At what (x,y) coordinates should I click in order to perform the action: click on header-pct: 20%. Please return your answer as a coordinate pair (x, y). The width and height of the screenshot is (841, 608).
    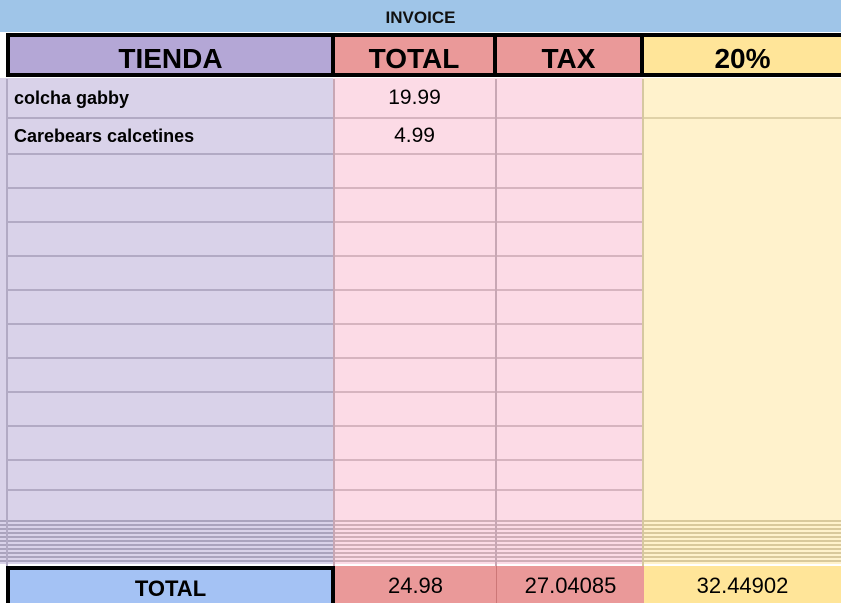
    Looking at the image, I should click on (742, 55).